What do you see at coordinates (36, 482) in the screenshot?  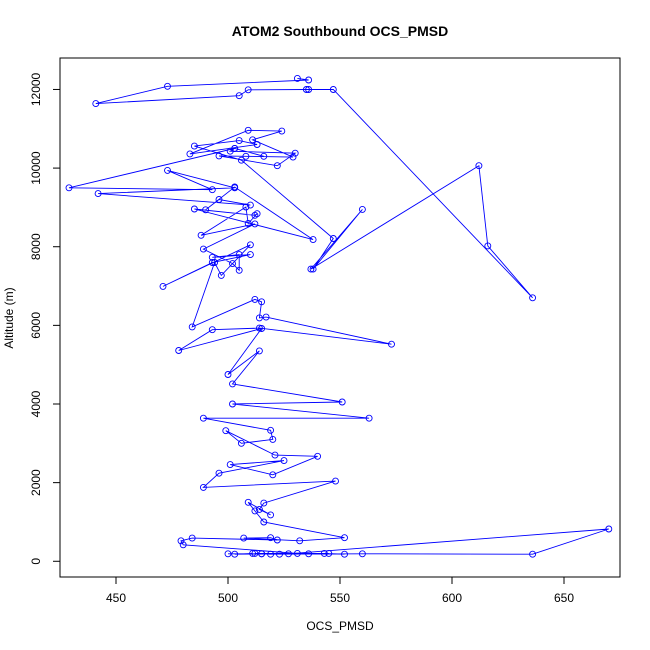 I see `y-tick-label: 2000` at bounding box center [36, 482].